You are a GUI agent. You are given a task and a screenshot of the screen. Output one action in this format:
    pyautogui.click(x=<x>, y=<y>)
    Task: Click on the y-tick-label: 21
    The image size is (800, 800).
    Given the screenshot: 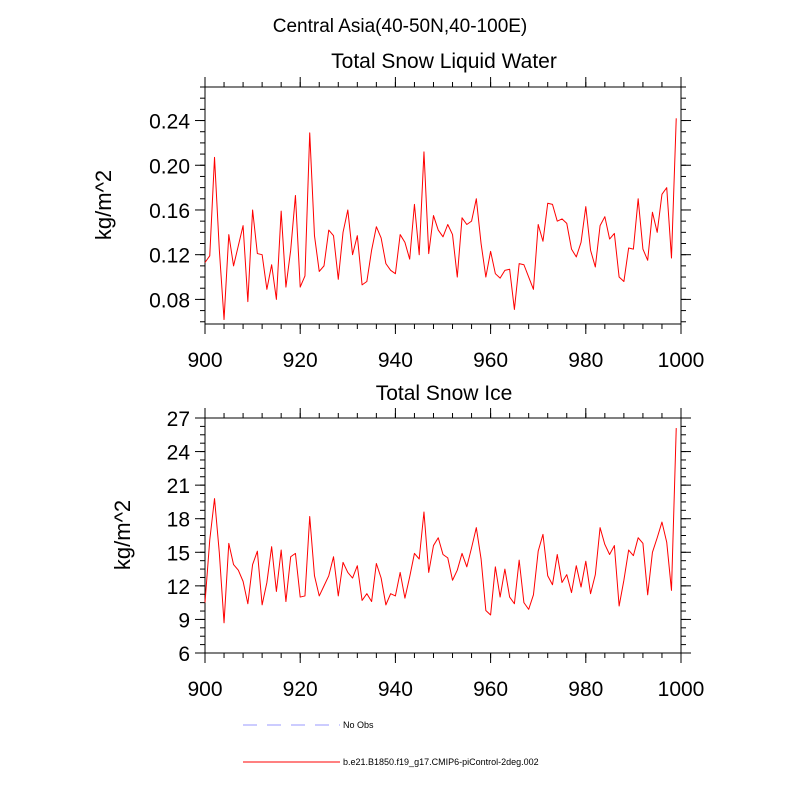 What is the action you would take?
    pyautogui.click(x=178, y=486)
    